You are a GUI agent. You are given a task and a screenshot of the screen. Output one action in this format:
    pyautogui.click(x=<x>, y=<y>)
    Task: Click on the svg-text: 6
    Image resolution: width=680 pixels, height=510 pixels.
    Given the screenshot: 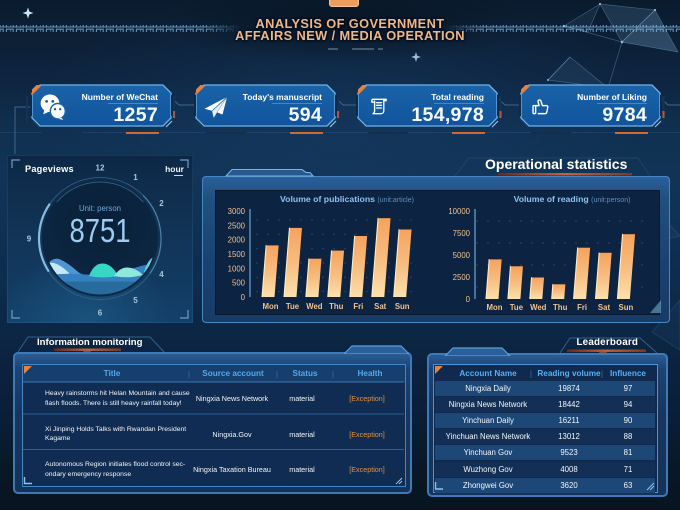 What is the action you would take?
    pyautogui.click(x=100, y=313)
    